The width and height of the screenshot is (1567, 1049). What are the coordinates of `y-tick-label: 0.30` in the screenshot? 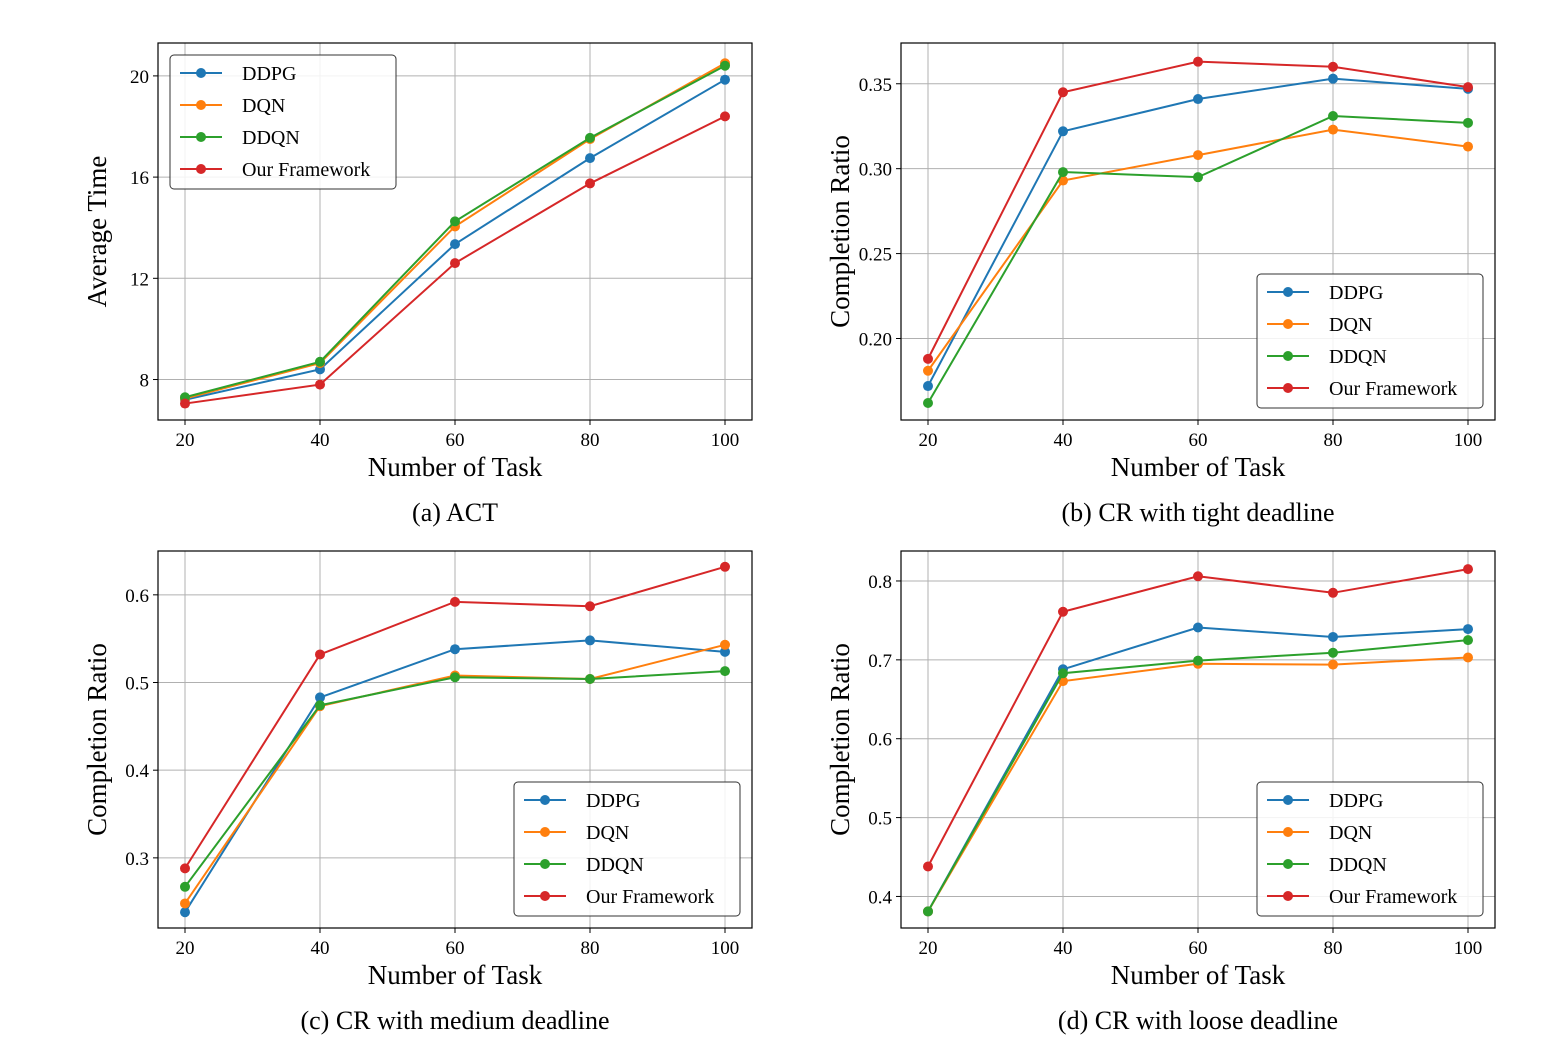 It's located at (875, 170).